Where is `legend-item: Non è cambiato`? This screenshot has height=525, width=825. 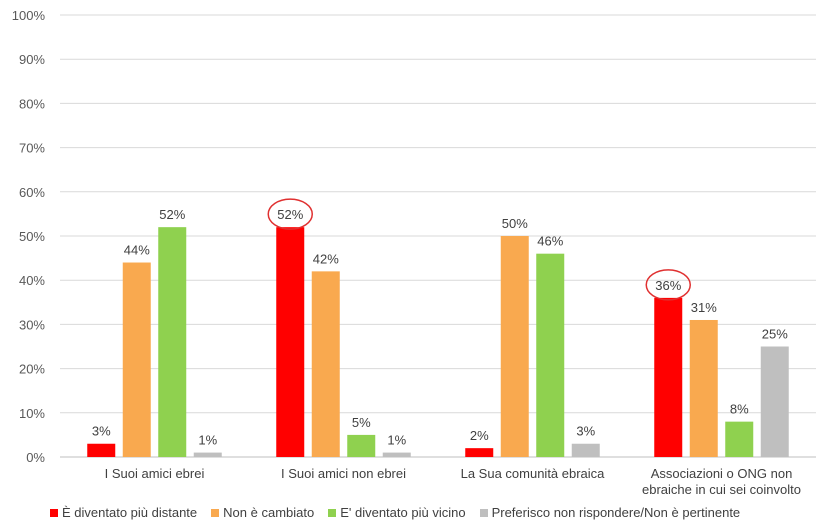
legend-item: Non è cambiato is located at coordinates (262, 512).